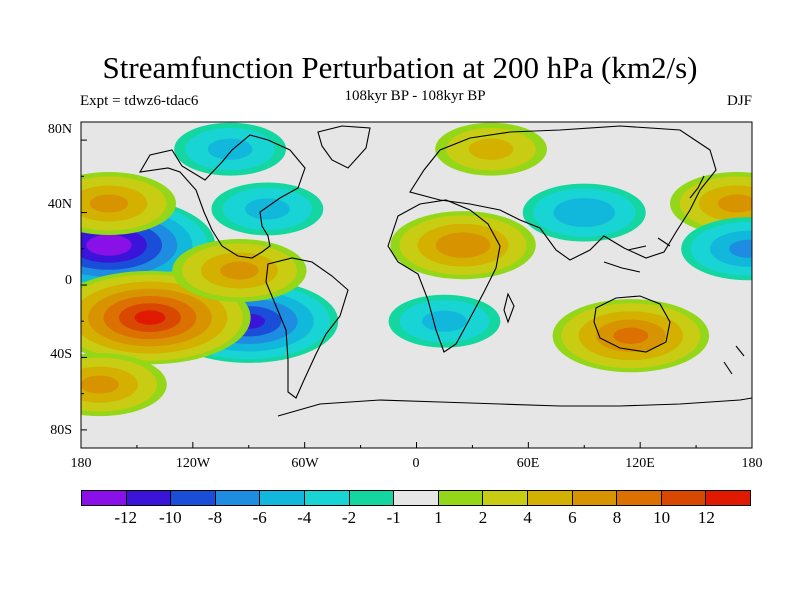 The height and width of the screenshot is (600, 800). I want to click on coastline-north-america, so click(222, 196).